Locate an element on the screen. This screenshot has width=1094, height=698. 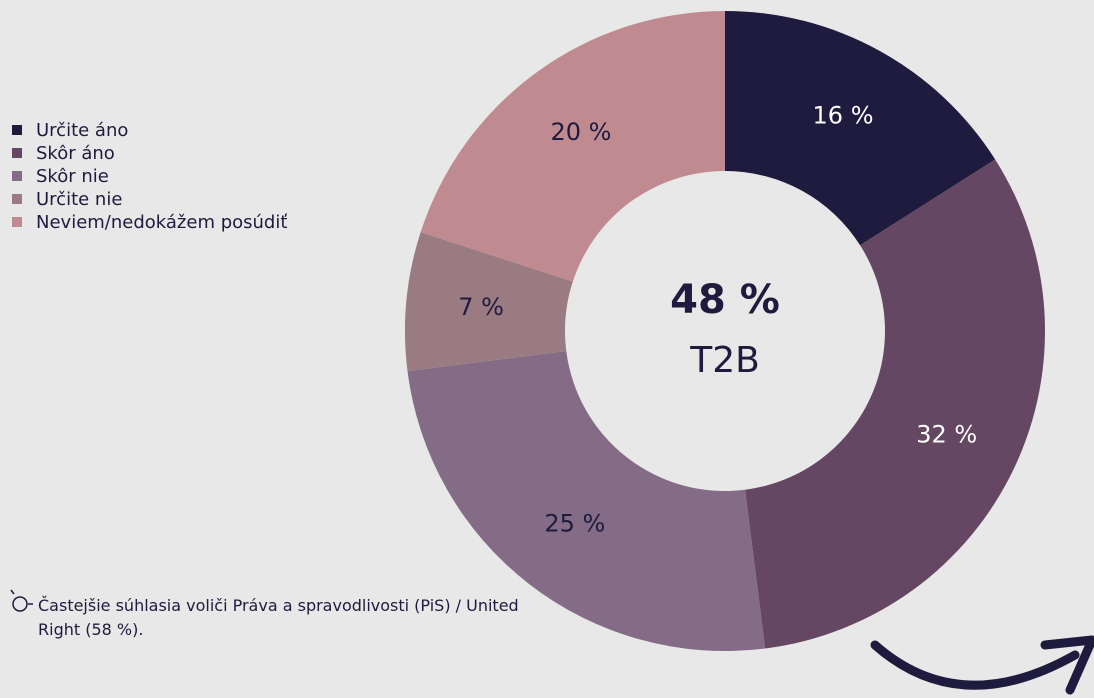
arrow-head is located at coordinates (1067, 665).